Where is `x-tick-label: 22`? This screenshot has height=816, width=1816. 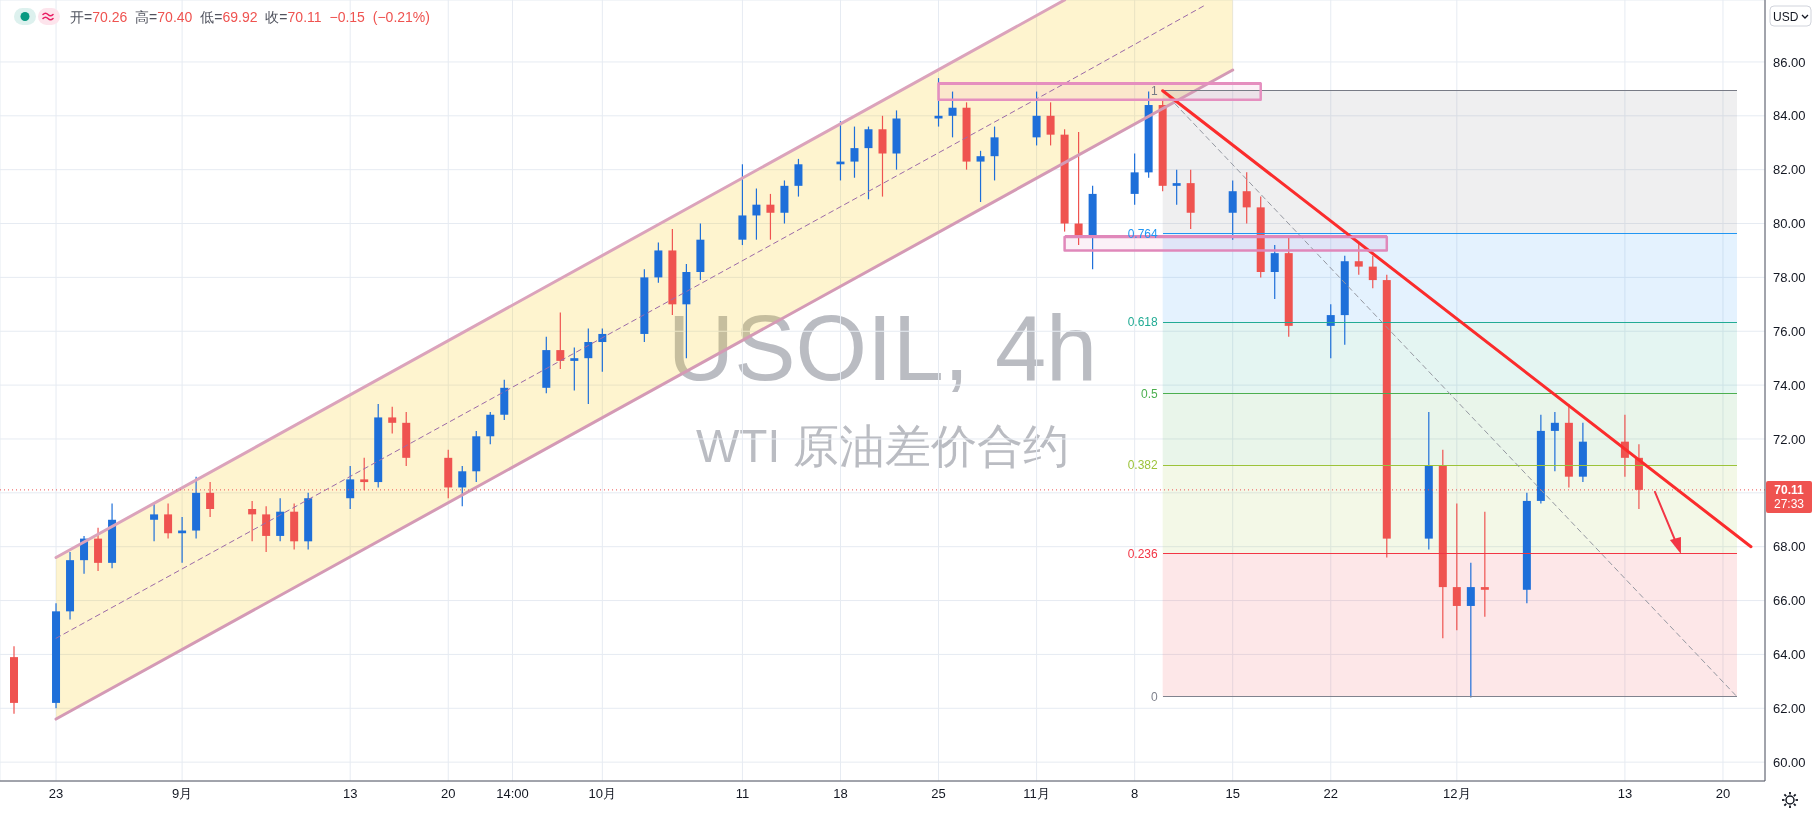
x-tick-label: 22 is located at coordinates (1330, 794).